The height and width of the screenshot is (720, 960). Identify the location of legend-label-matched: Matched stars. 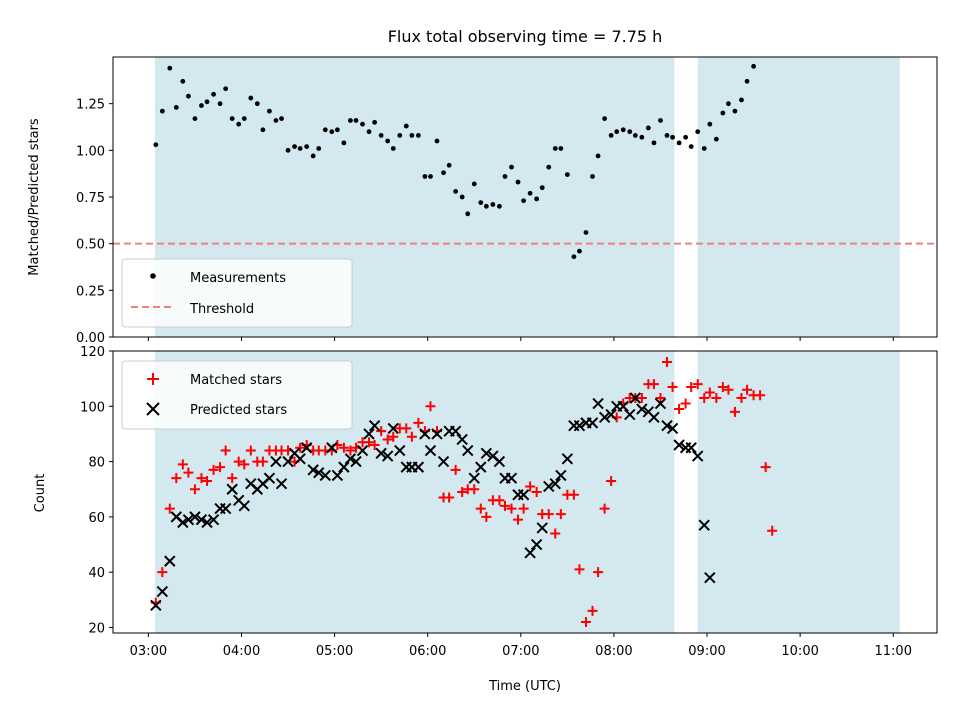
(236, 380).